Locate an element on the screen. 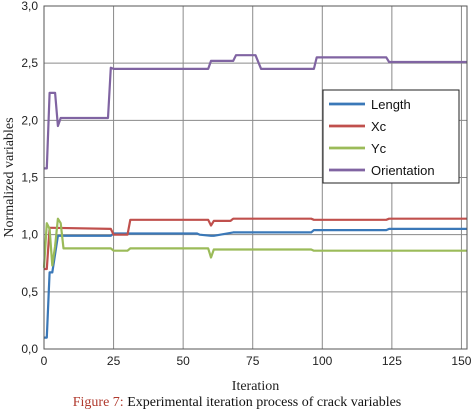 Image resolution: width=474 pixels, height=412 pixels. series-line-yc is located at coordinates (254, 242).